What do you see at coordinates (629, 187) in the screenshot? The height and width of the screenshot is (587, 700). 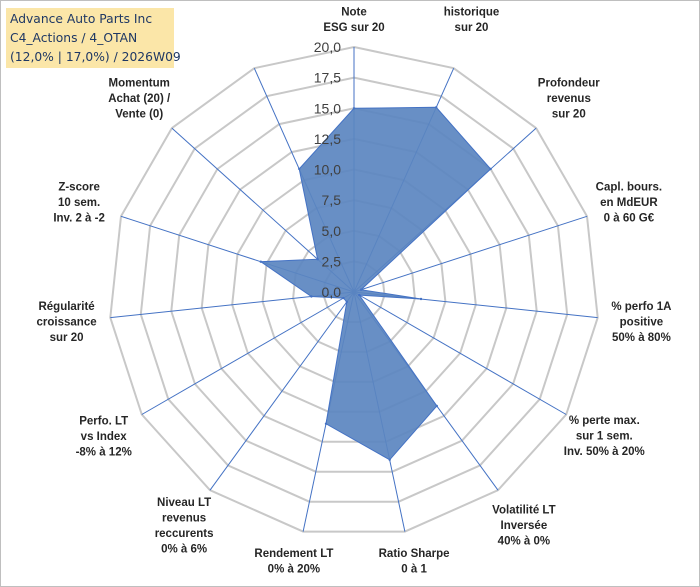 I see `axis-label-3-line-0: Capl. bours.` at bounding box center [629, 187].